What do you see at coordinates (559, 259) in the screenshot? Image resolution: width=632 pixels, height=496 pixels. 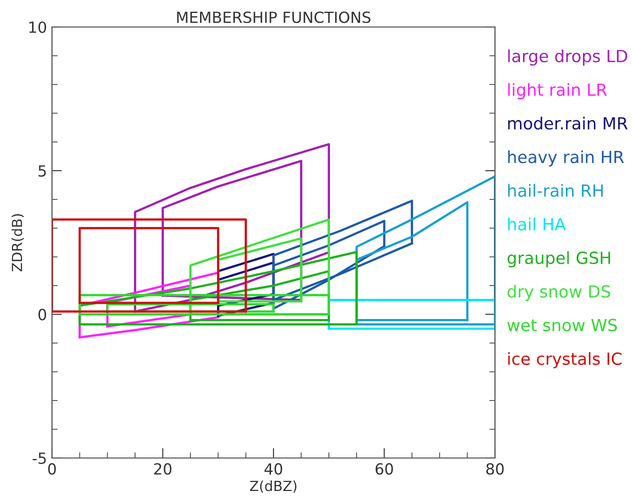 I see `text: graupel GSH` at bounding box center [559, 259].